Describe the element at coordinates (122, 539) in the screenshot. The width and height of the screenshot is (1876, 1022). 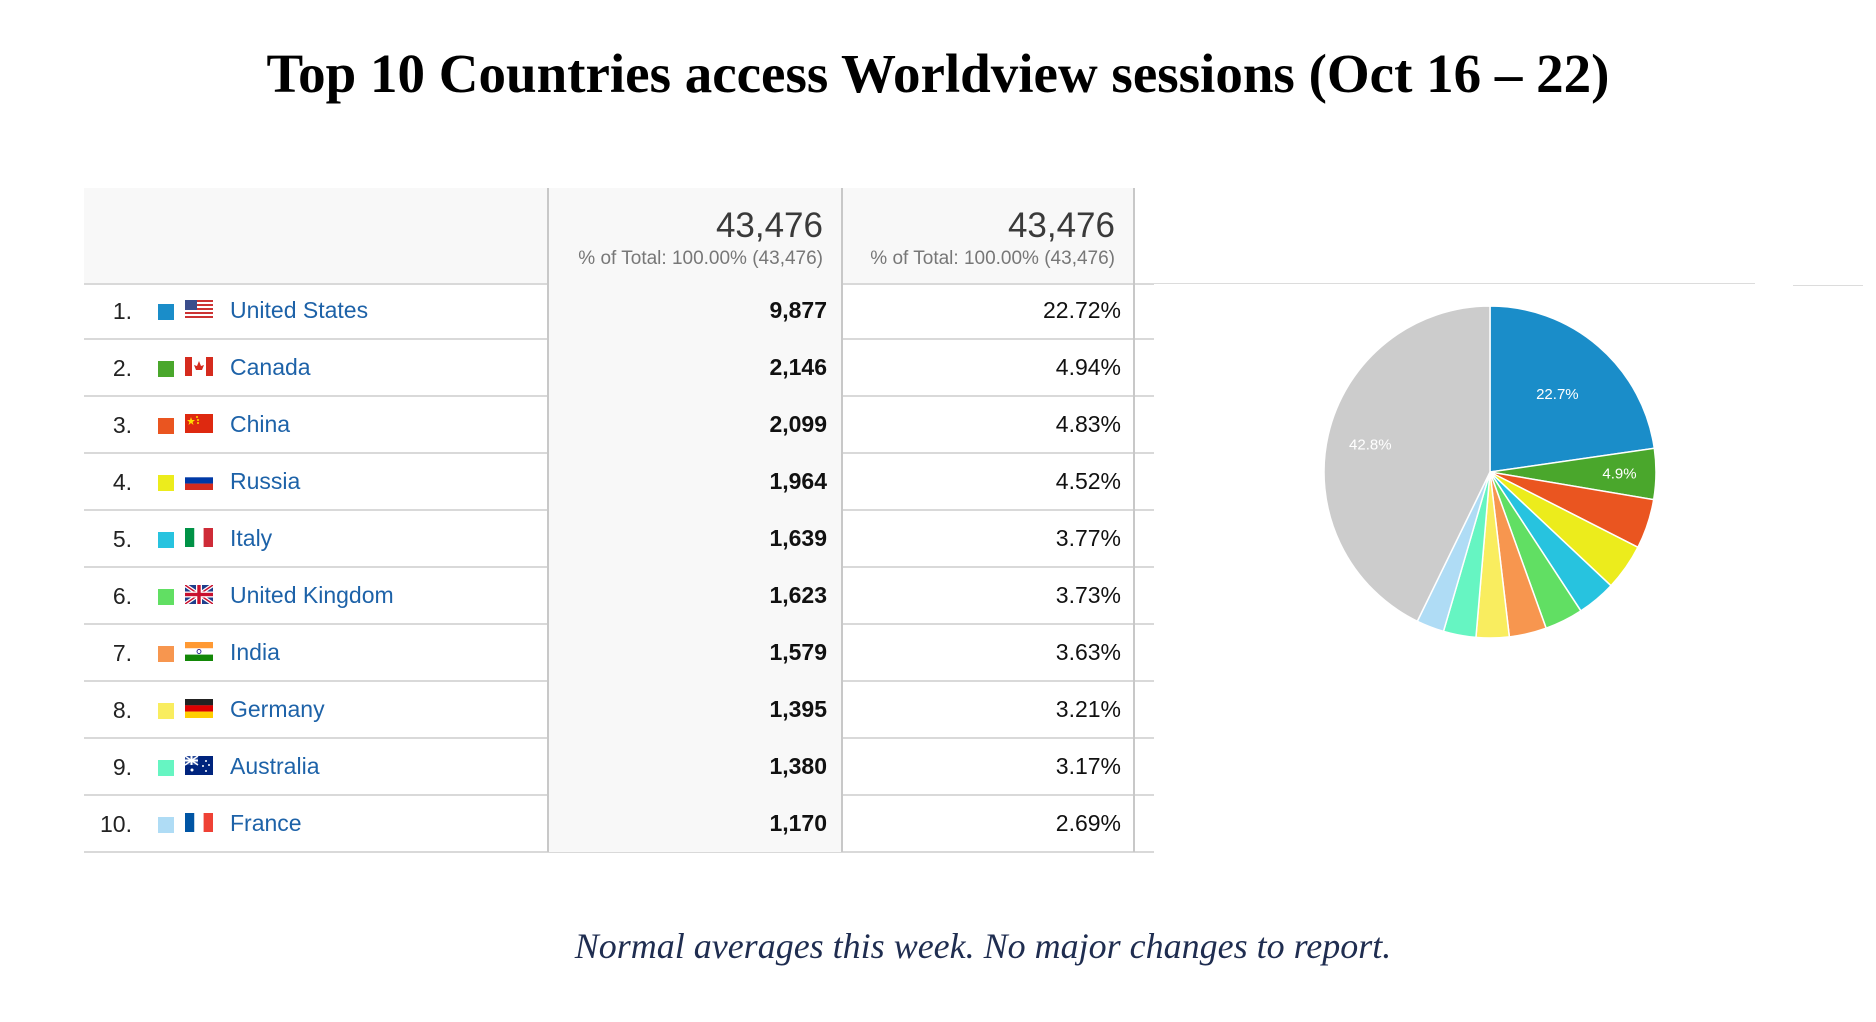
I see `row-rank: 5.` at that location.